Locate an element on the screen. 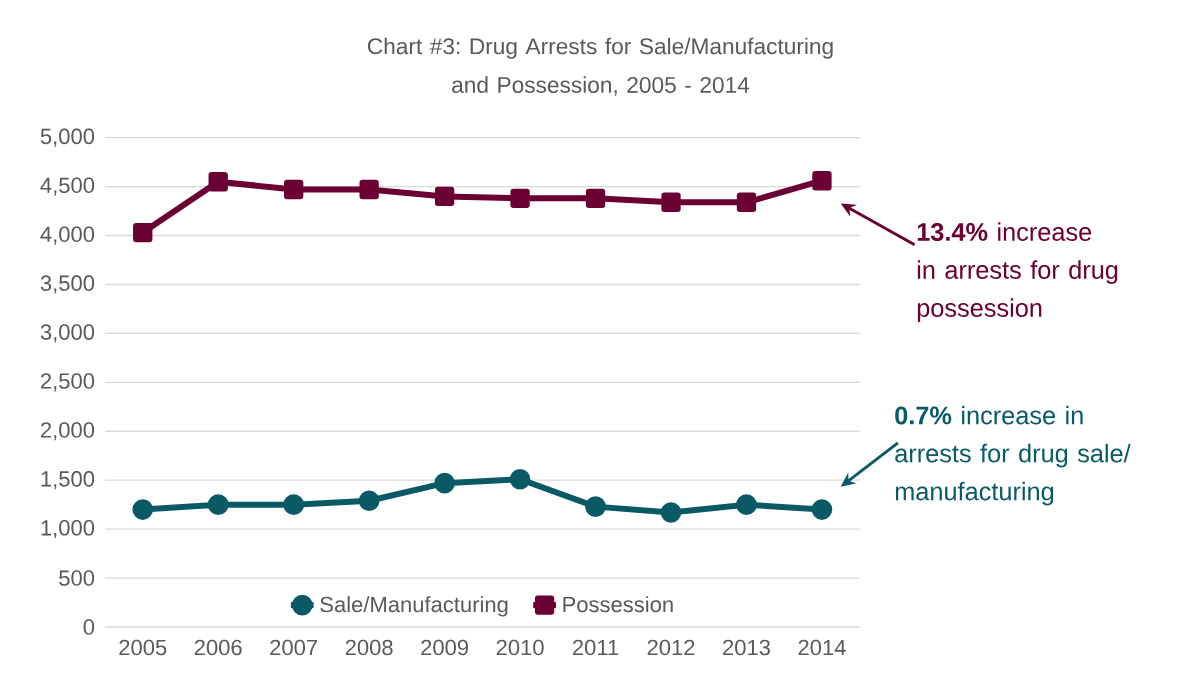  x-tick-label: 2006 is located at coordinates (218, 647).